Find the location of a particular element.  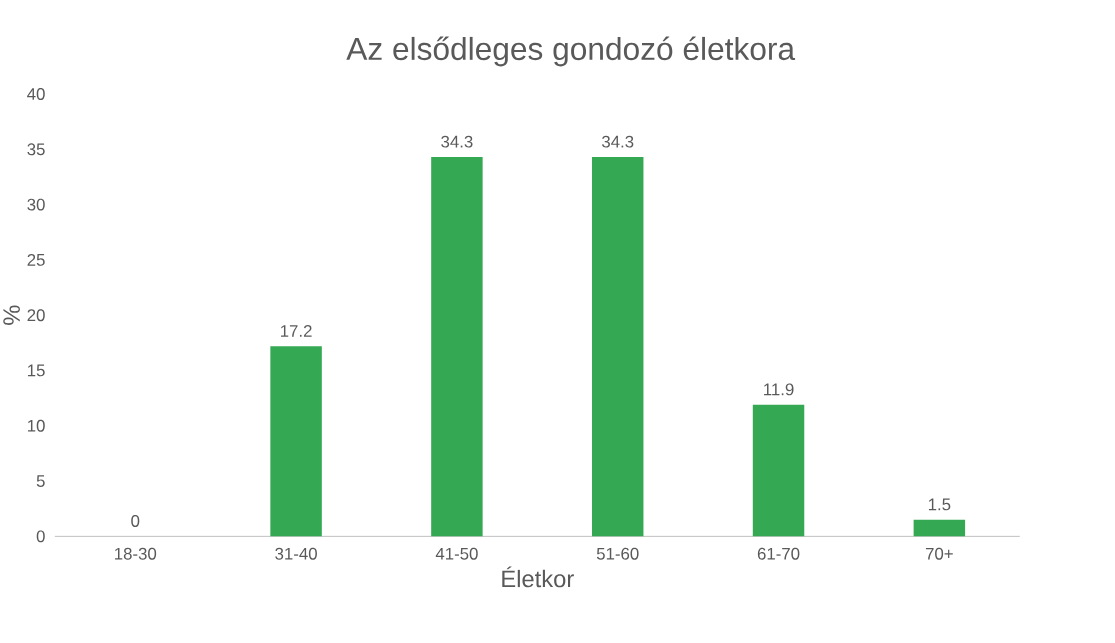

x-tick-label: 18-30 is located at coordinates (136, 553).